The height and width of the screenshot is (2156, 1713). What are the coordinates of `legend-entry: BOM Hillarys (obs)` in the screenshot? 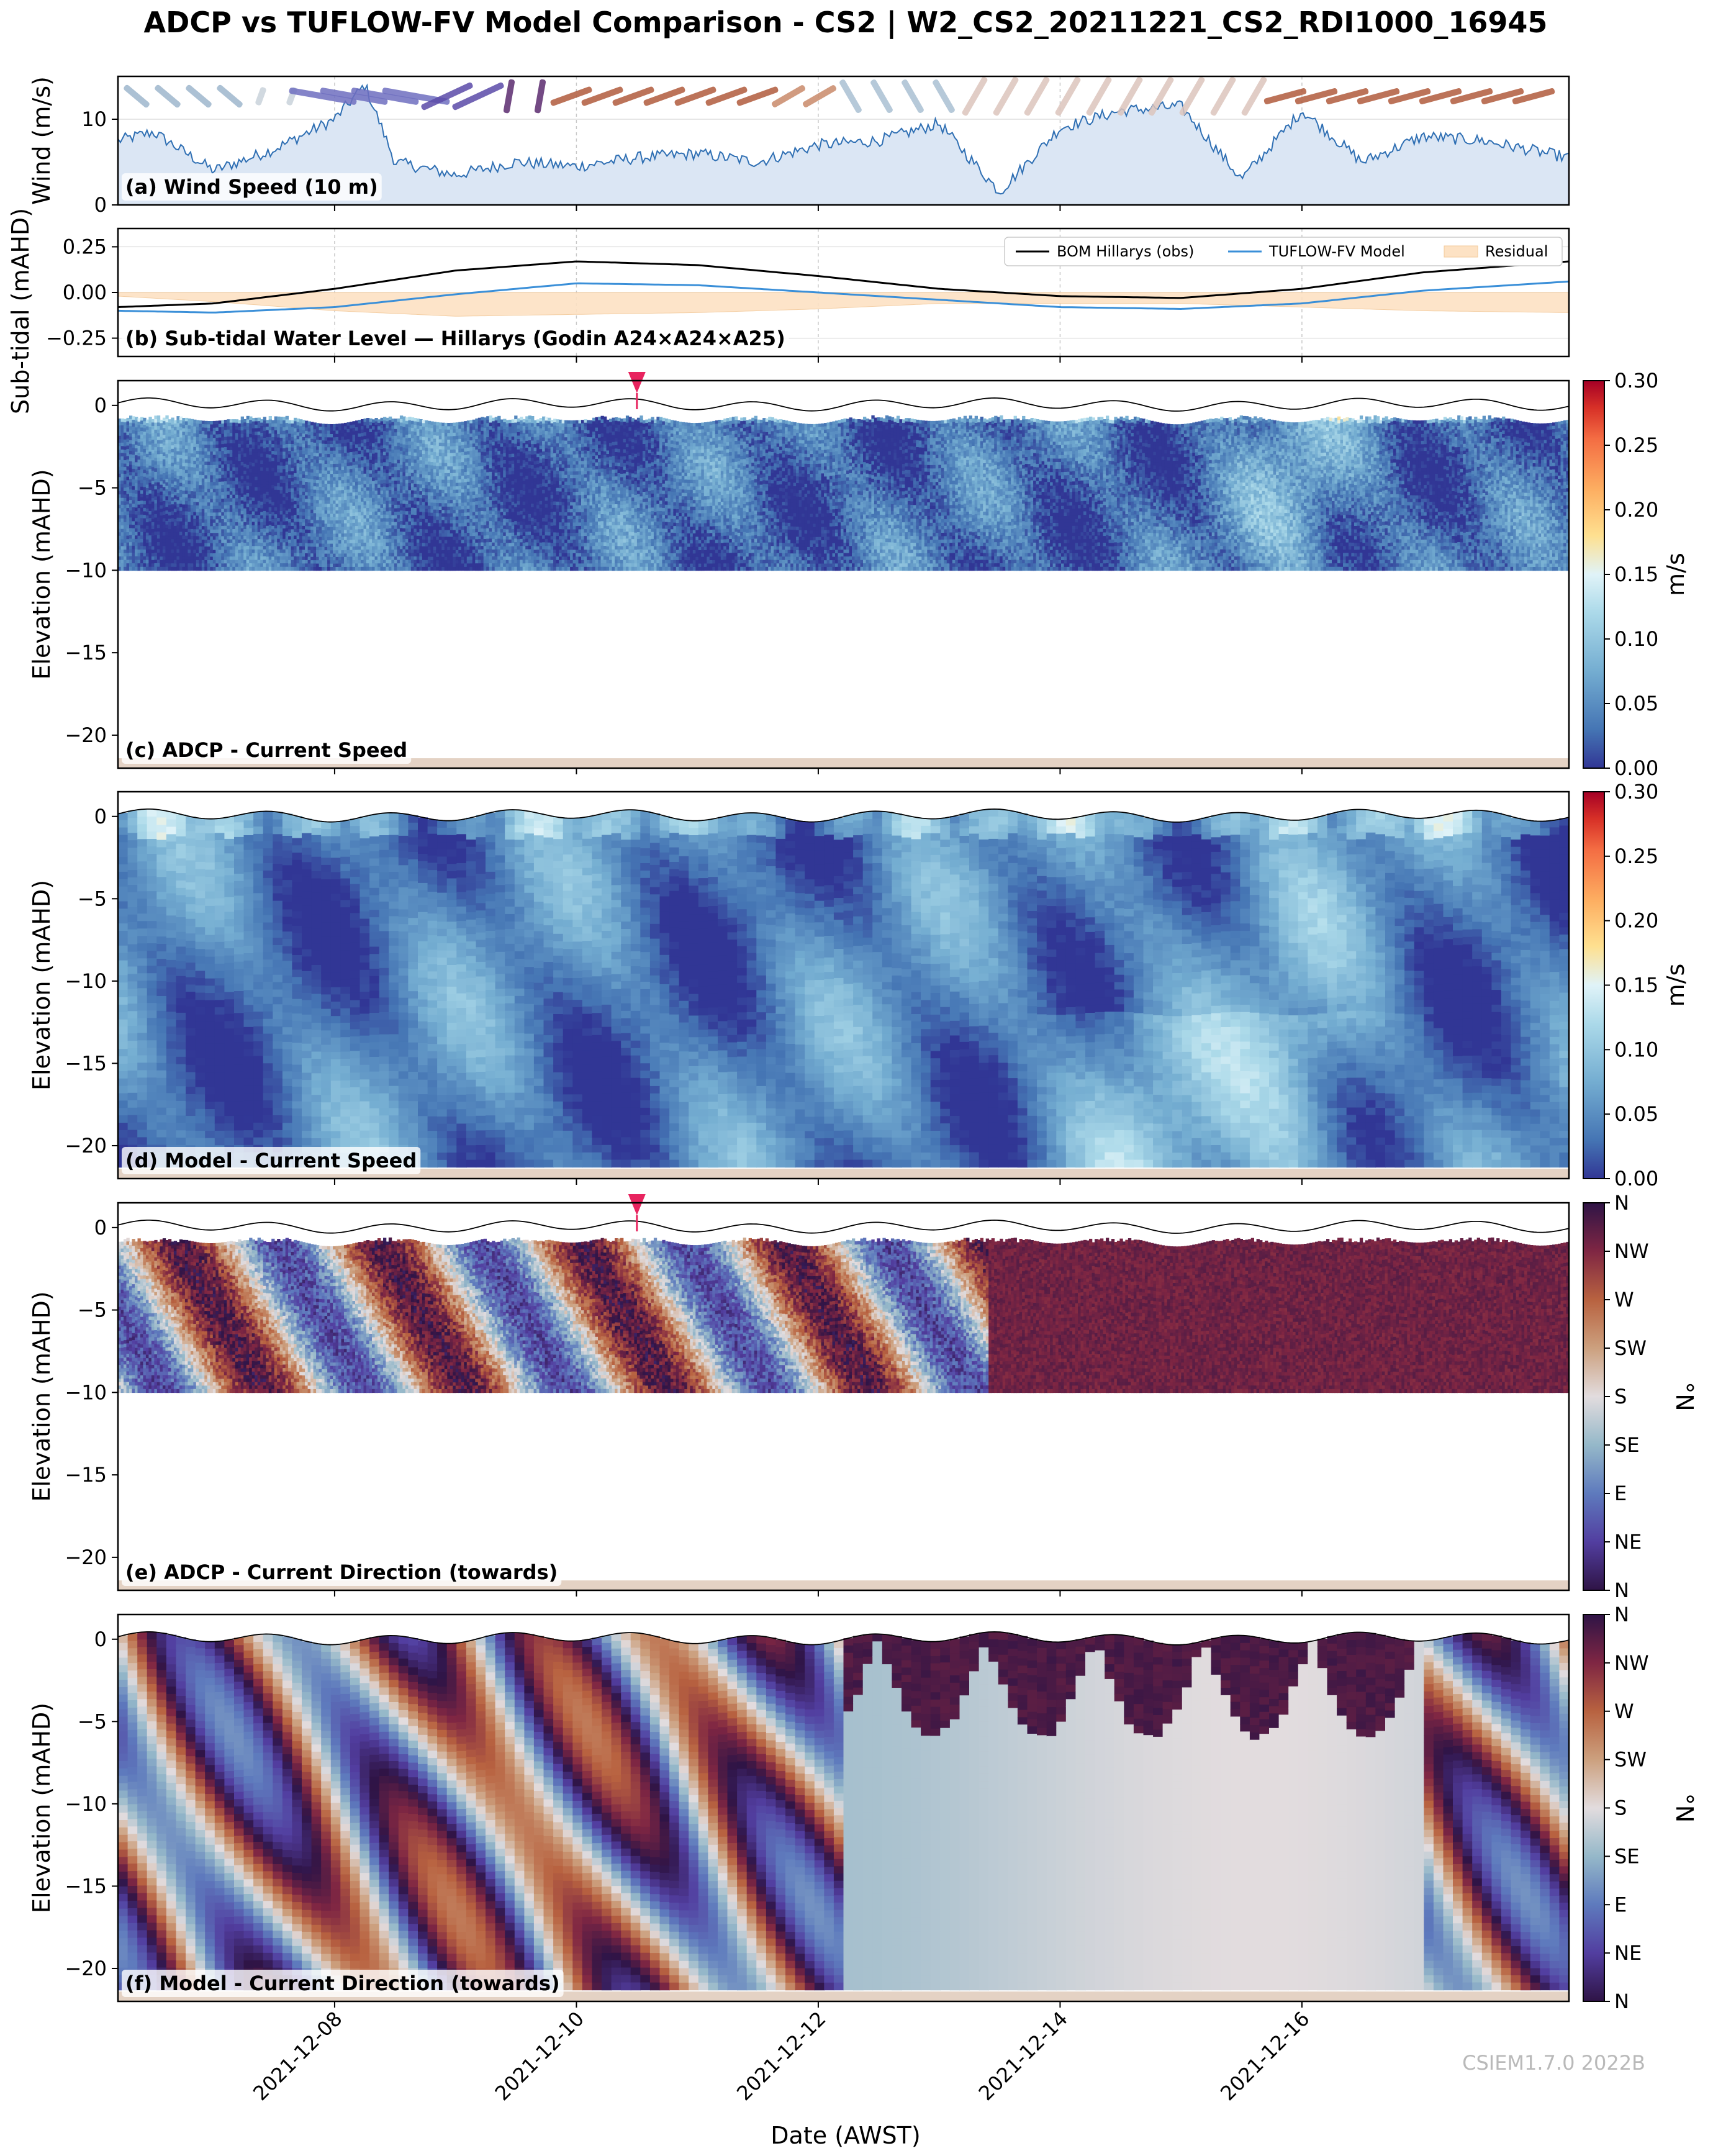 It's located at (1125, 251).